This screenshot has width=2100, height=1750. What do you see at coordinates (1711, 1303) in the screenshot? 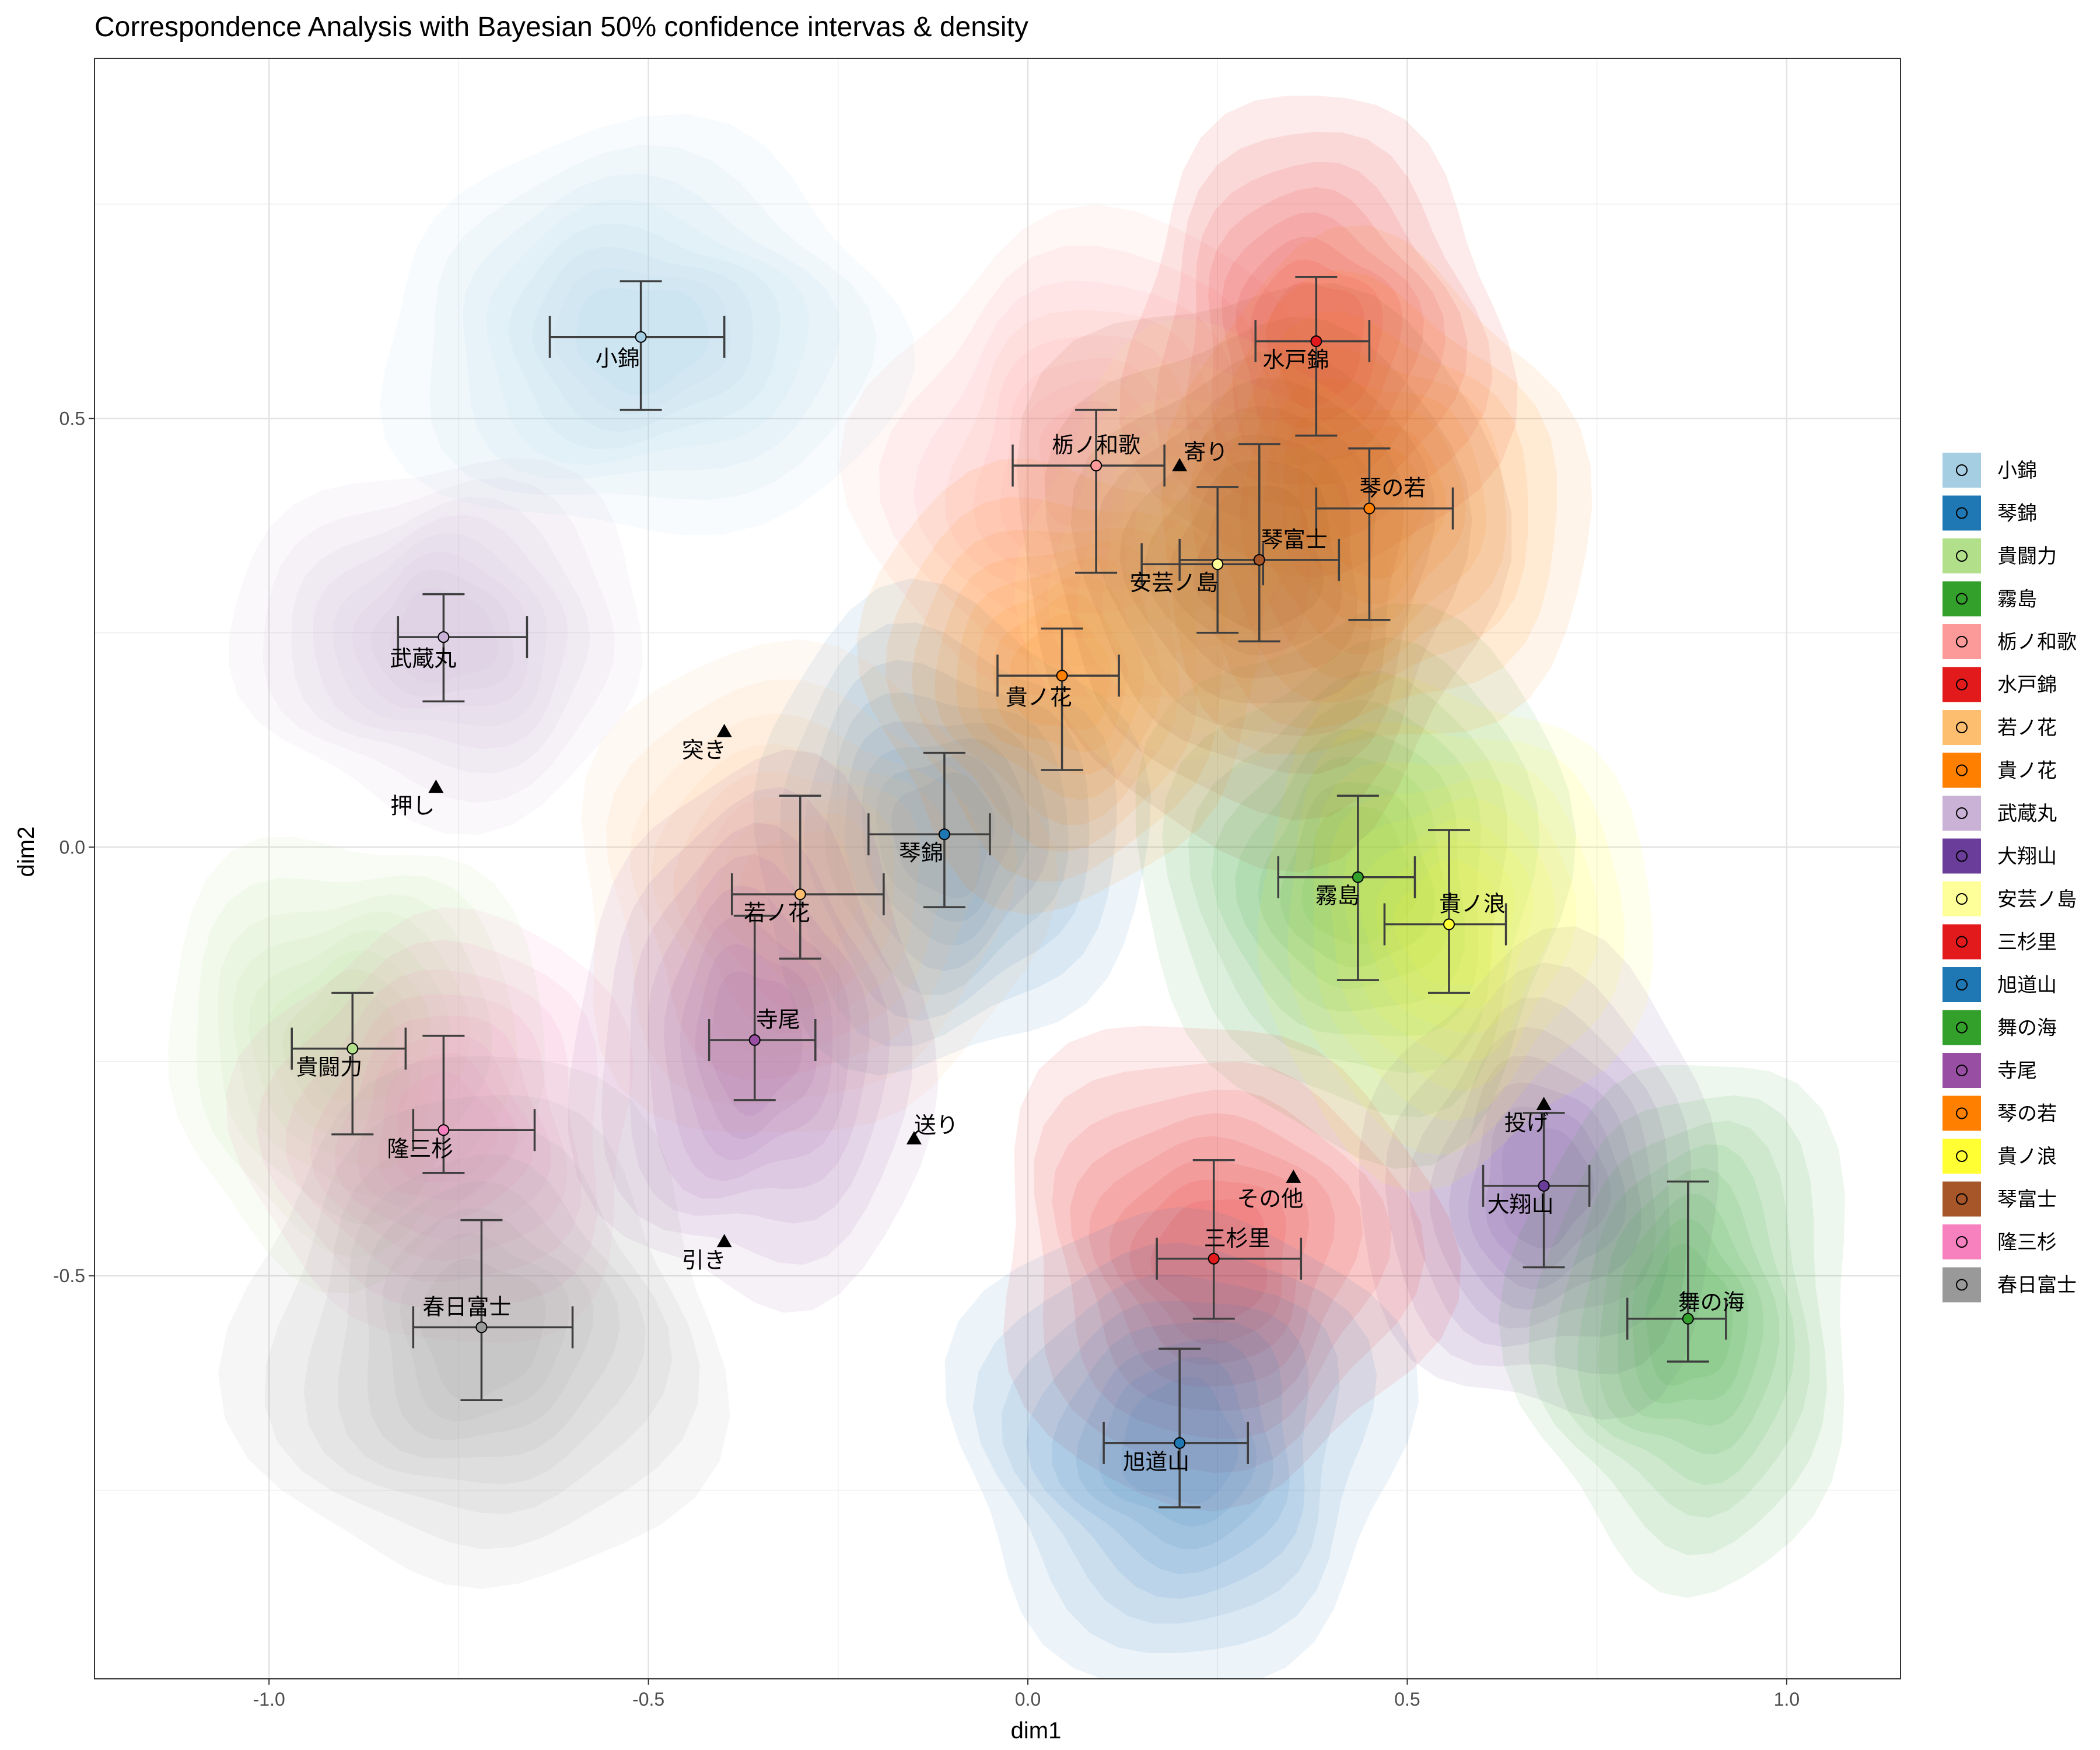
I see `row-label: 舞の海` at bounding box center [1711, 1303].